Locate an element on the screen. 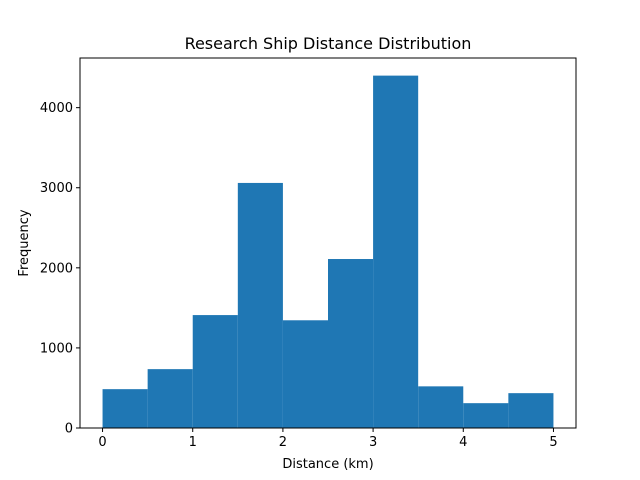 Image resolution: width=640 pixels, height=480 pixels. y-axis-ticks: 0 1000 2000 3000 4000 is located at coordinates (60, 269).